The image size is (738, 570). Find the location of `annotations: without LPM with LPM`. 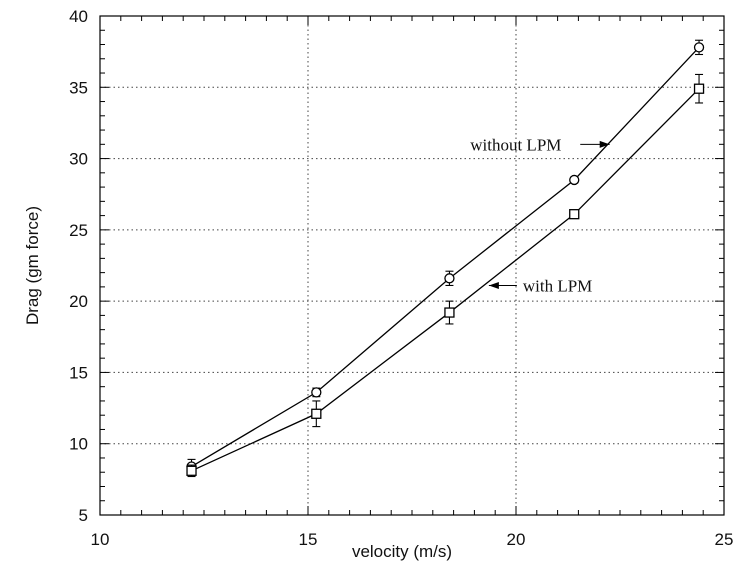

annotations: without LPM with LPM is located at coordinates (540, 215).